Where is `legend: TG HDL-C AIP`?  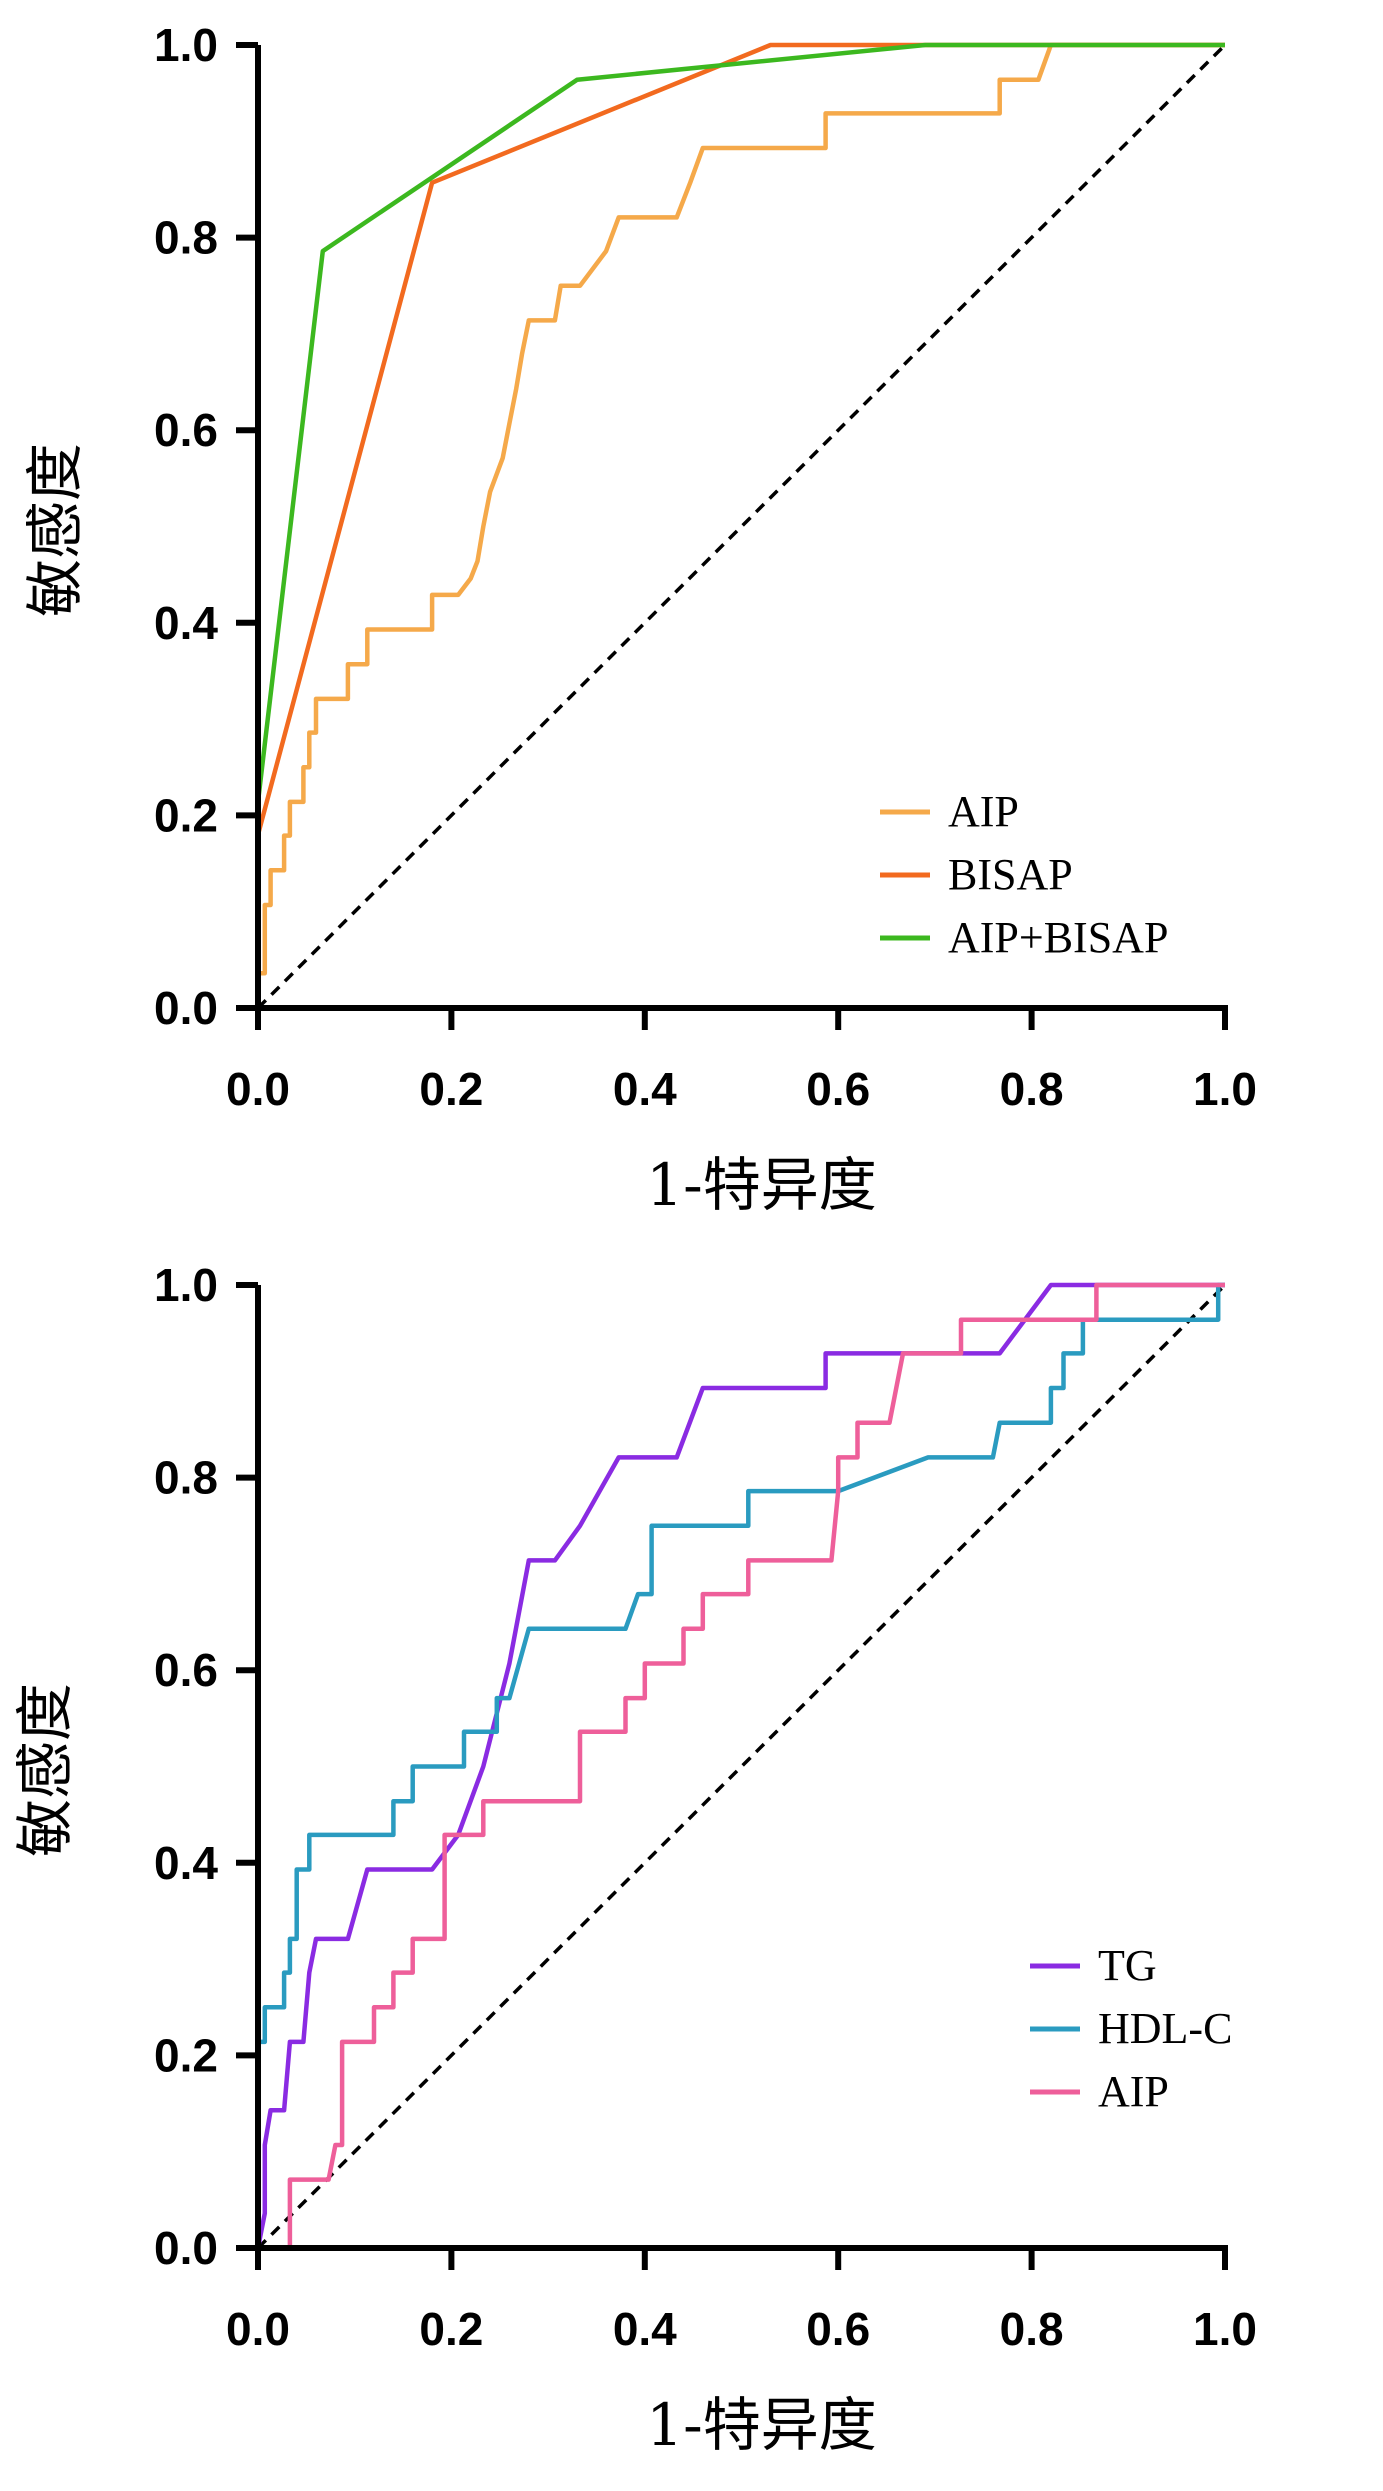
legend: TG HDL-C AIP is located at coordinates (1131, 2028).